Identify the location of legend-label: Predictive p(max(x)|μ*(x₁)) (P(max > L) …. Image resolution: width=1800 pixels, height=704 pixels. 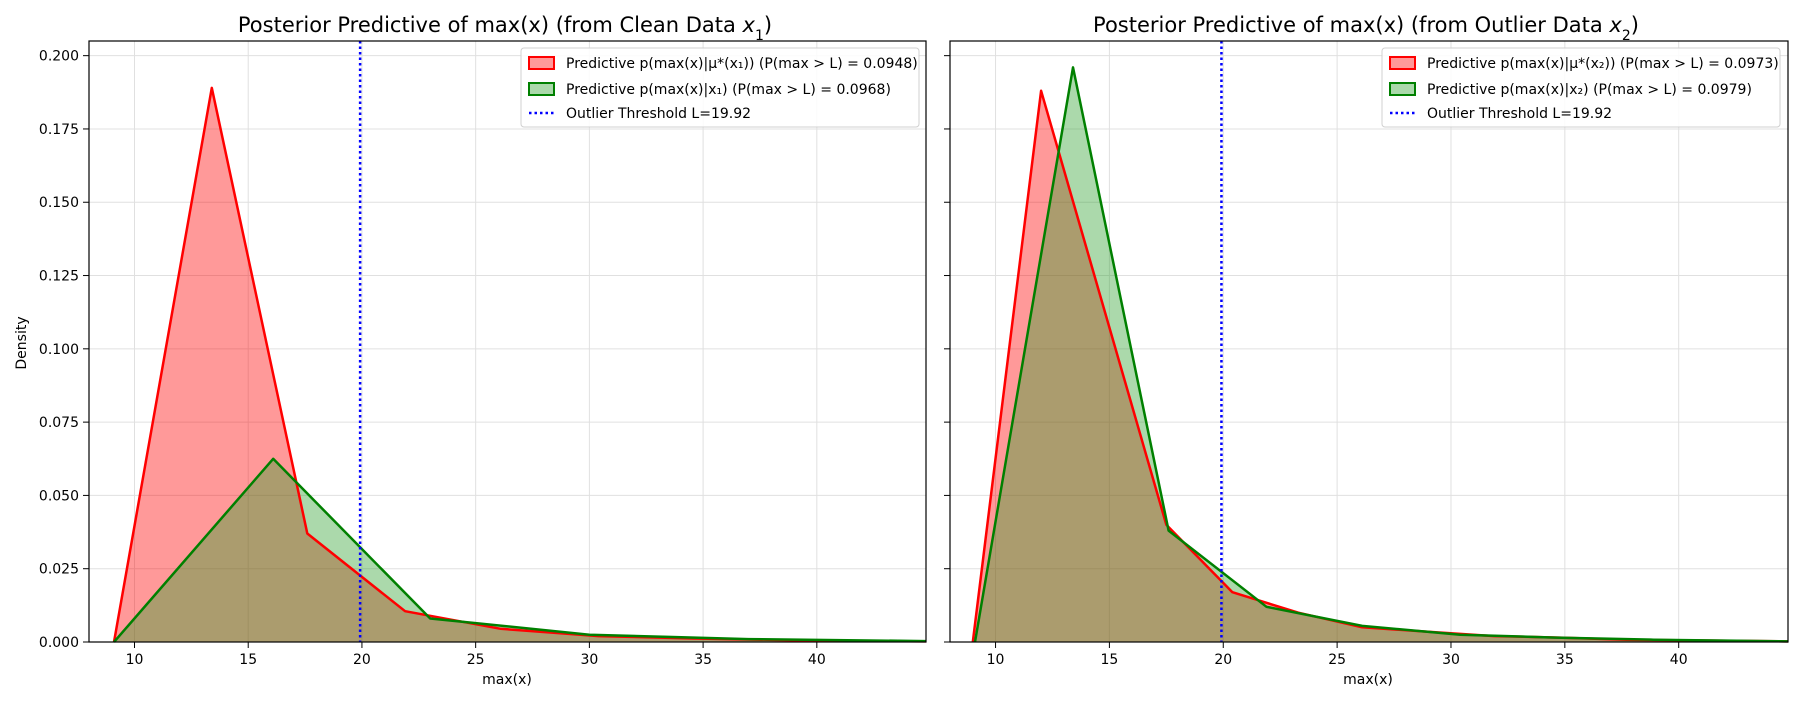
(742, 64).